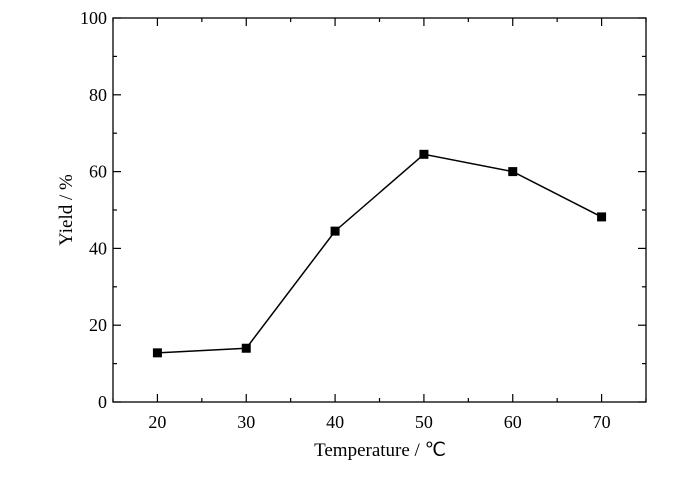 The width and height of the screenshot is (700, 481). I want to click on x-tick-label: 50, so click(424, 422).